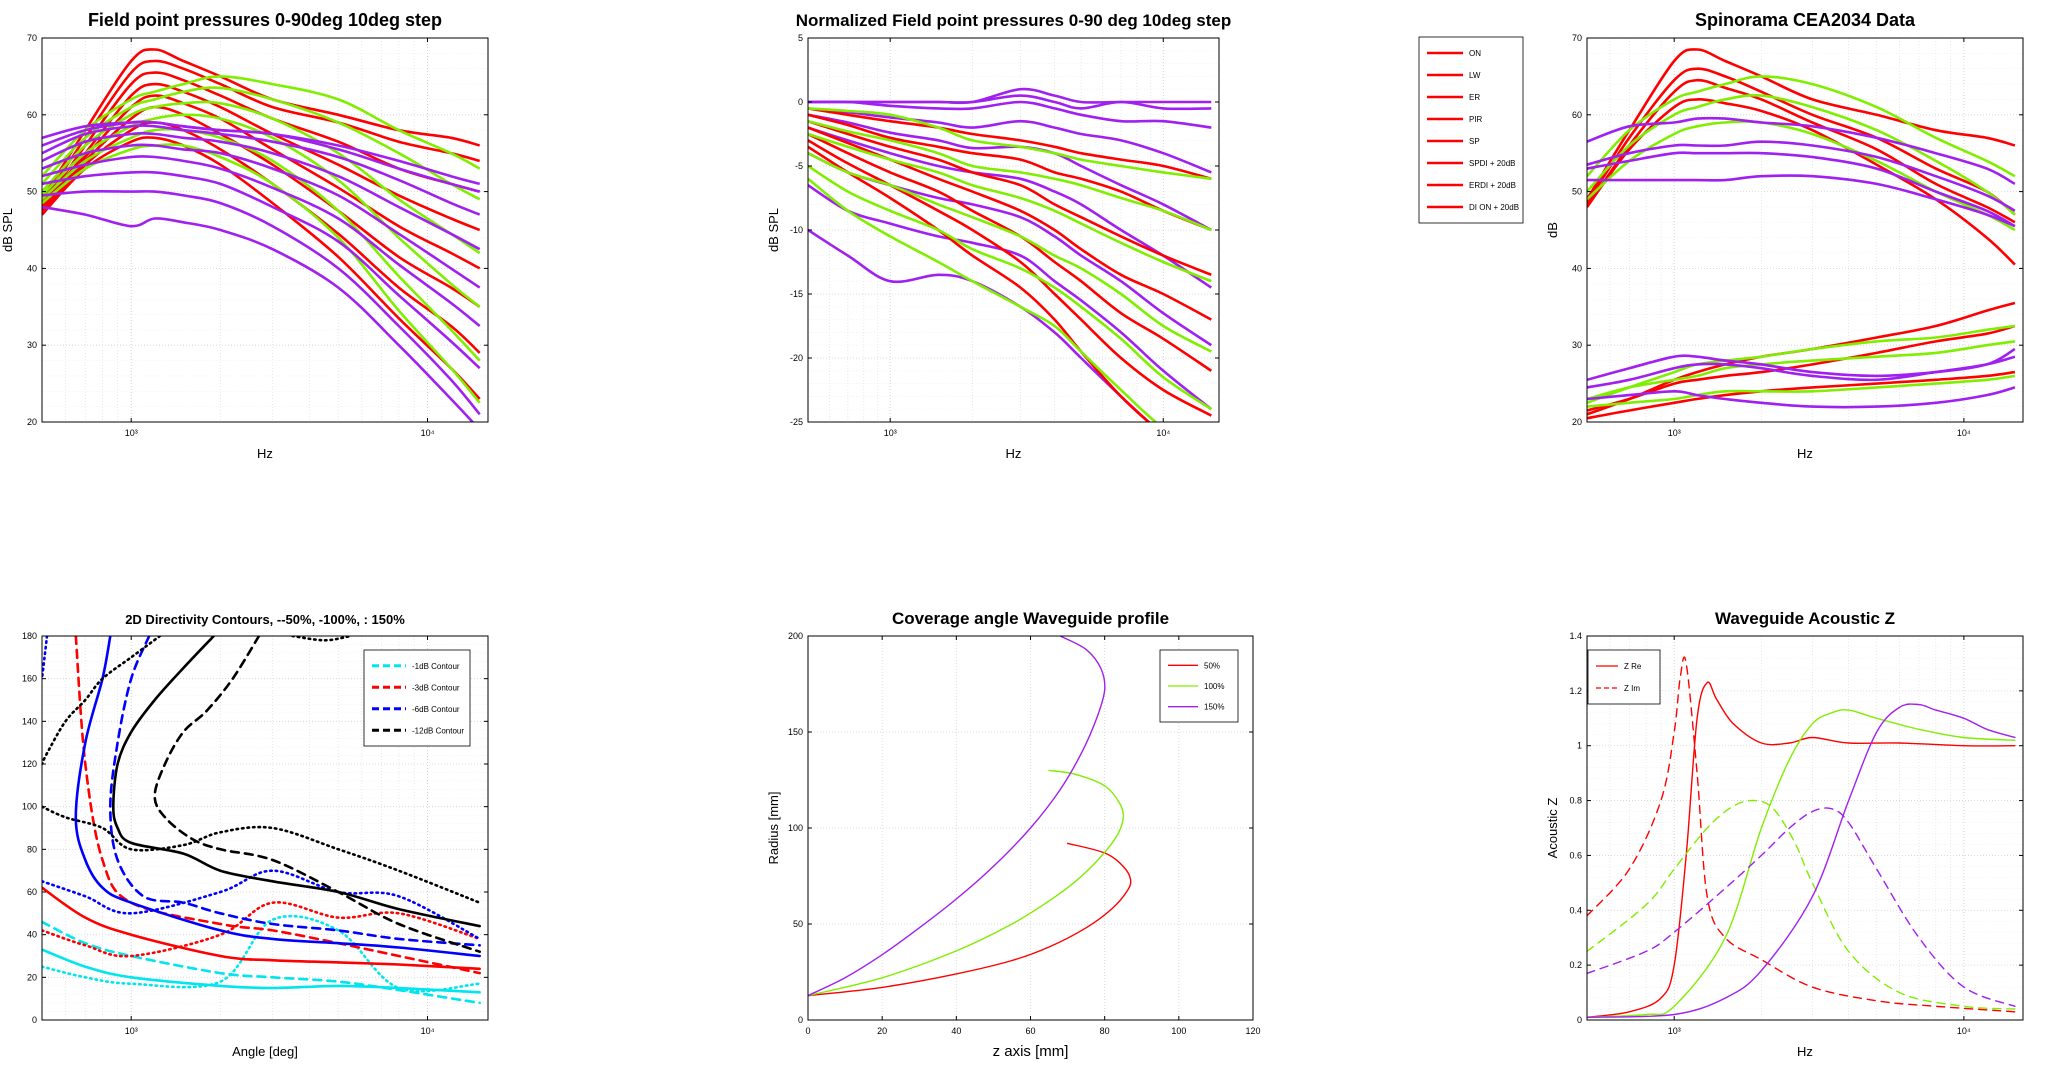 This screenshot has height=1076, width=2048. What do you see at coordinates (796, 358) in the screenshot?
I see `y-tick-label: -20` at bounding box center [796, 358].